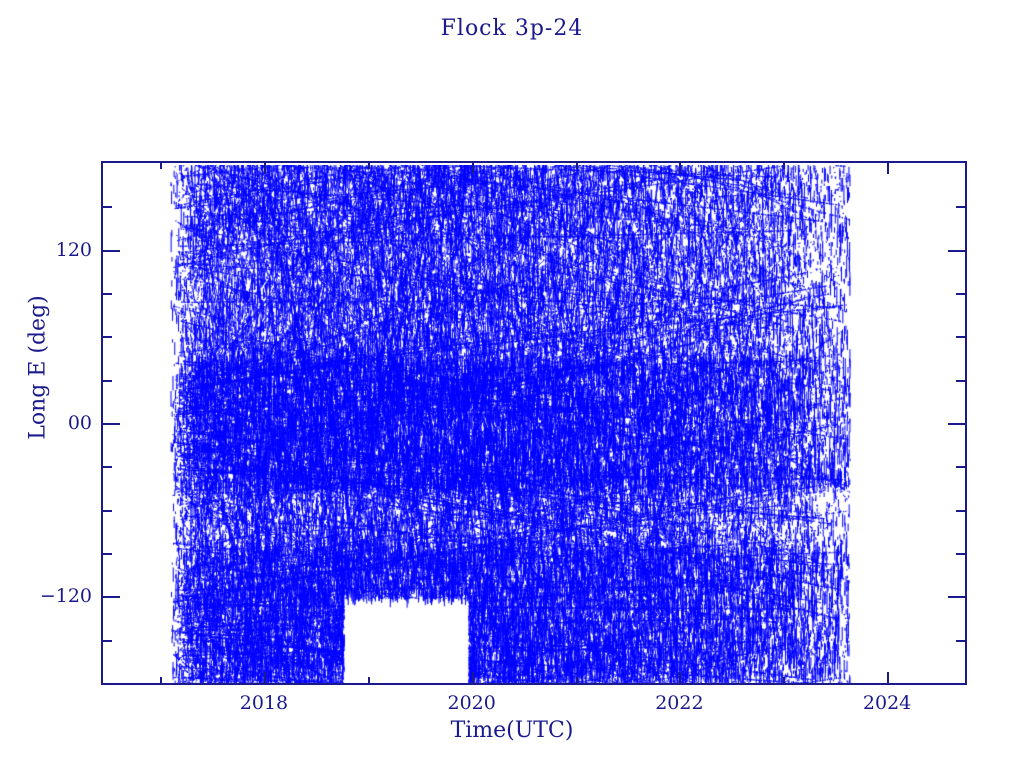  What do you see at coordinates (73, 249) in the screenshot?
I see `y-tick-label: 120` at bounding box center [73, 249].